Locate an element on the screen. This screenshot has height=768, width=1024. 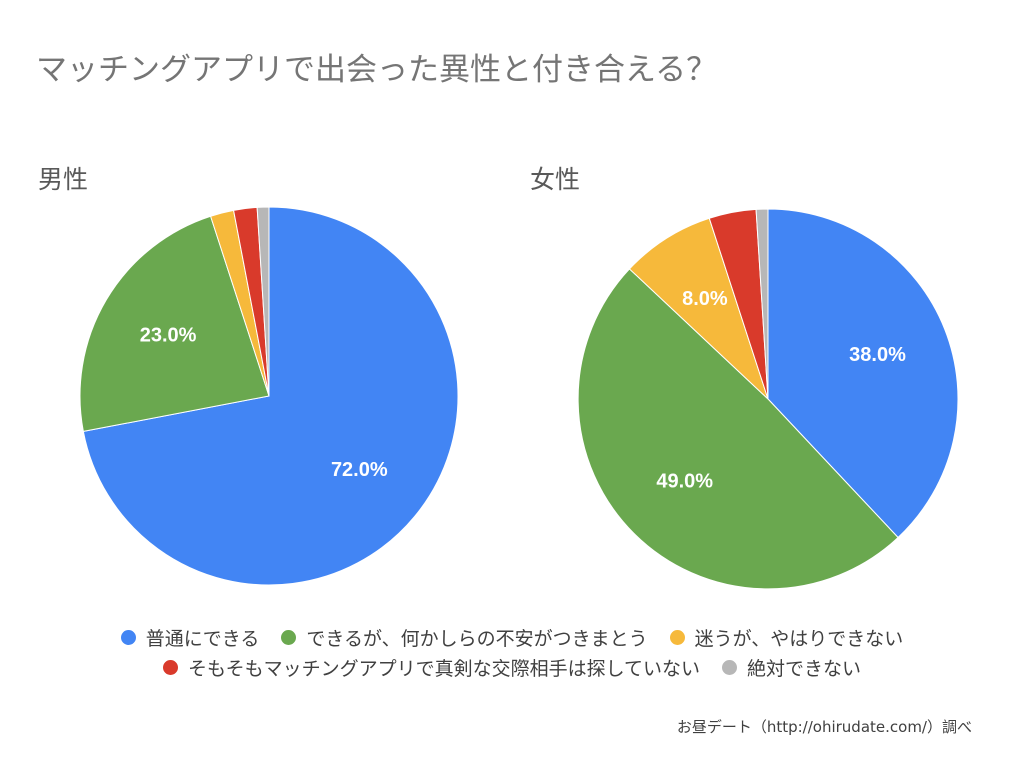
legend-item-hesitant: 迷うが、やはりできない is located at coordinates (786, 637).